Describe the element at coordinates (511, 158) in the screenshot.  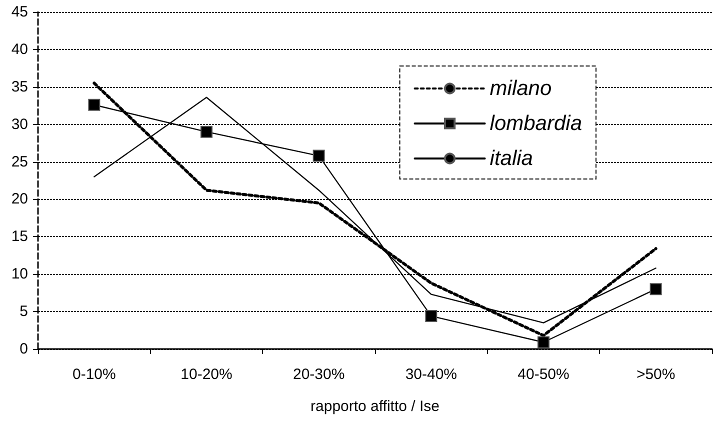
I see `legend-label: italia` at that location.